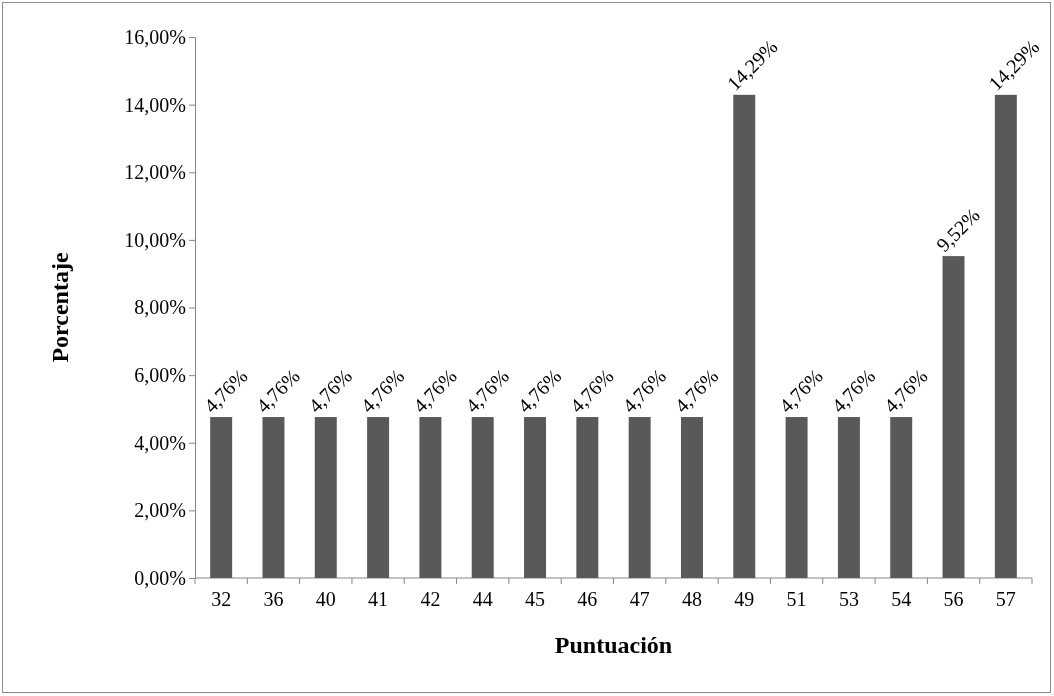  I want to click on x-axis-title: Puntuación, so click(613, 645).